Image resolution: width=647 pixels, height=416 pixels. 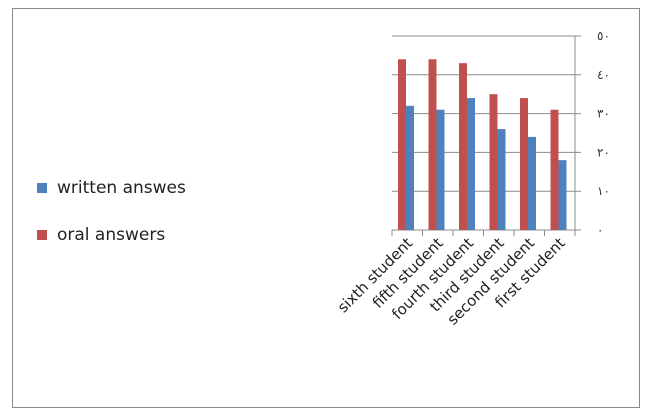 What do you see at coordinates (603, 191) in the screenshot?
I see `y-tick-label: ١٠` at bounding box center [603, 191].